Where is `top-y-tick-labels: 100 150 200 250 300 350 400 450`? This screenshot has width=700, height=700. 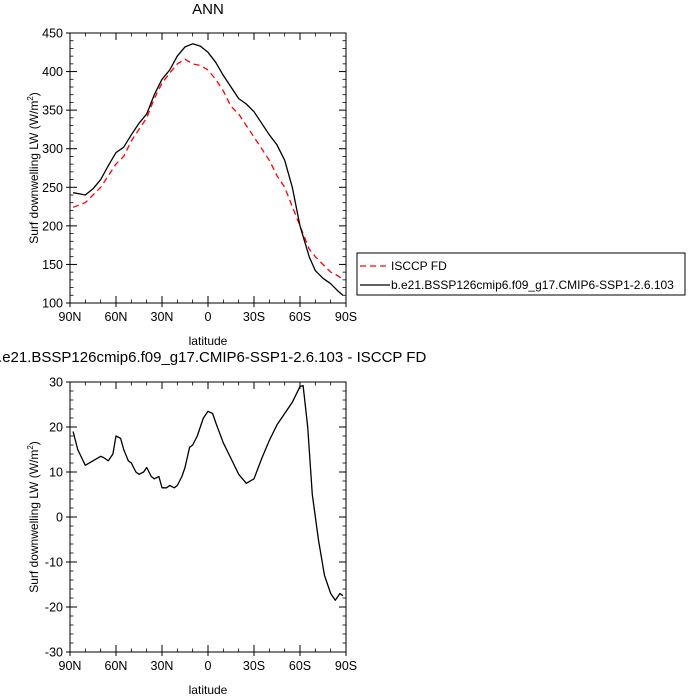 top-y-tick-labels: 100 150 200 250 300 350 400 450 is located at coordinates (52, 169).